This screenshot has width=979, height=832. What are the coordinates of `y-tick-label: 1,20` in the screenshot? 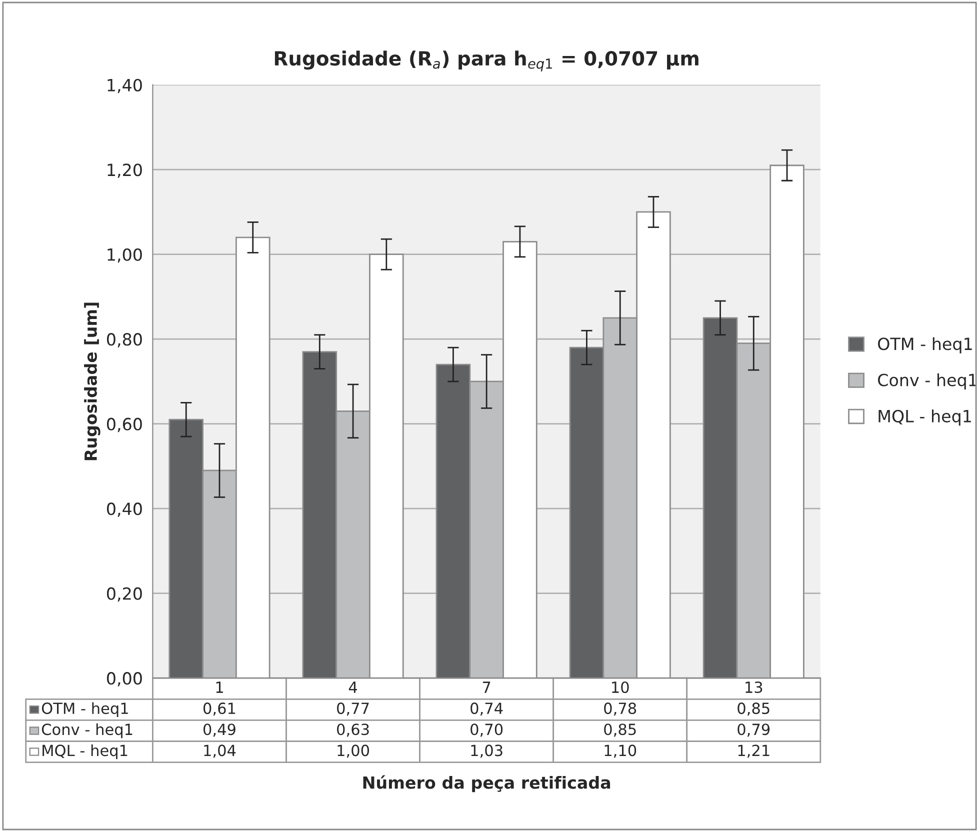 It's located at (125, 171).